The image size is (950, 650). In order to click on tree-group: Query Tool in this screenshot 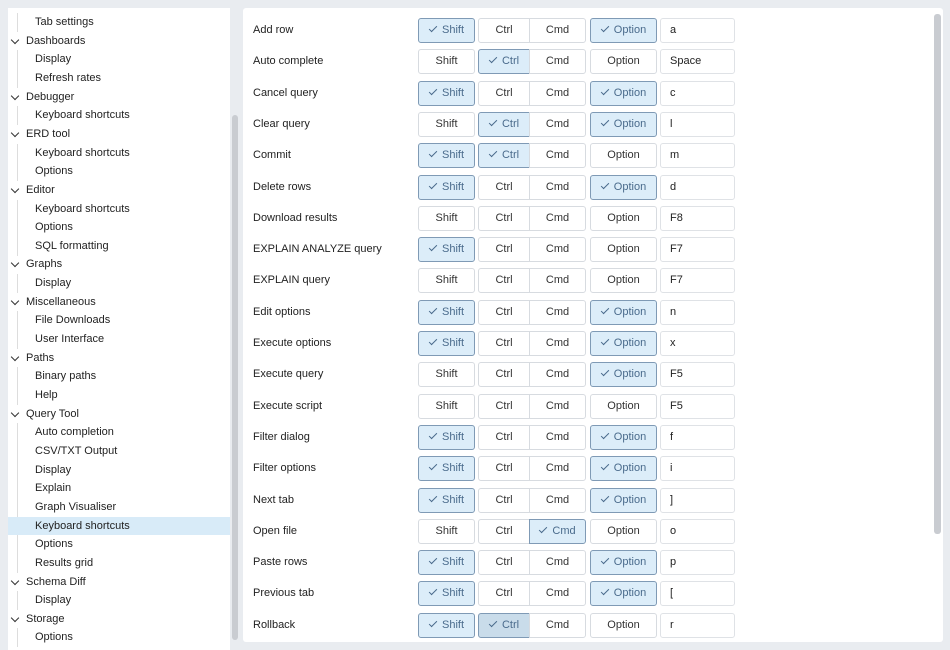, I will do `click(119, 414)`.